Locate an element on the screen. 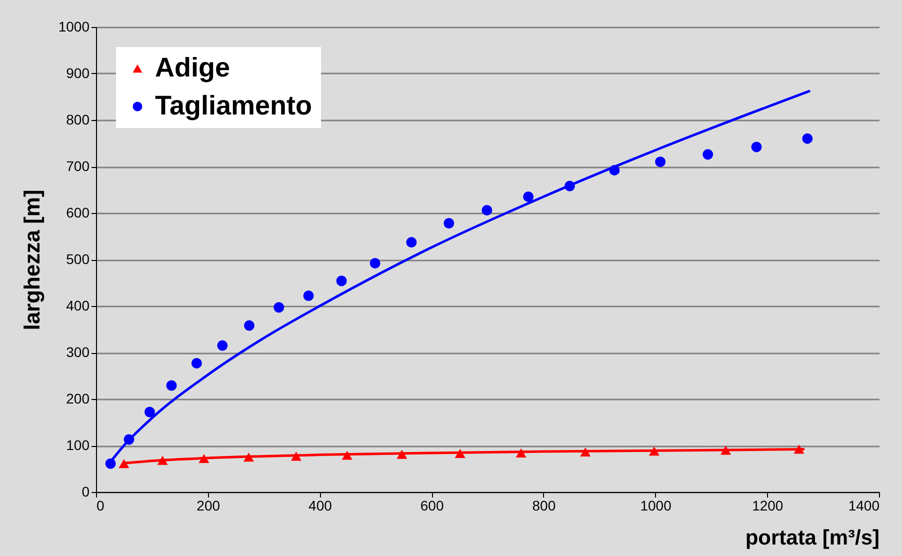  x-tick-label: 1200 is located at coordinates (768, 506).